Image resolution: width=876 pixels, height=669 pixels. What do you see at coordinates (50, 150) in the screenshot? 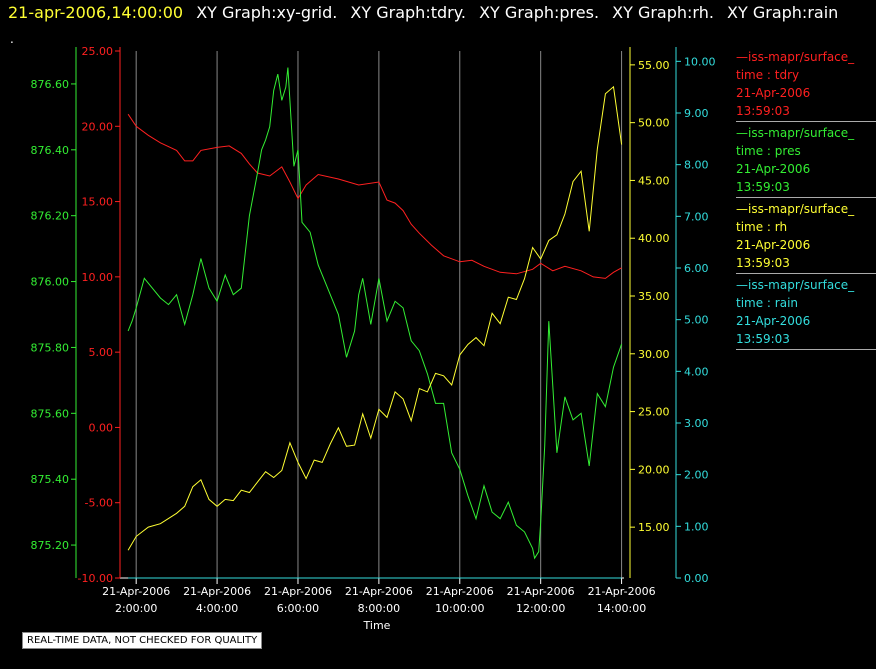
I see `pres-tick-label: 876.40` at bounding box center [50, 150].